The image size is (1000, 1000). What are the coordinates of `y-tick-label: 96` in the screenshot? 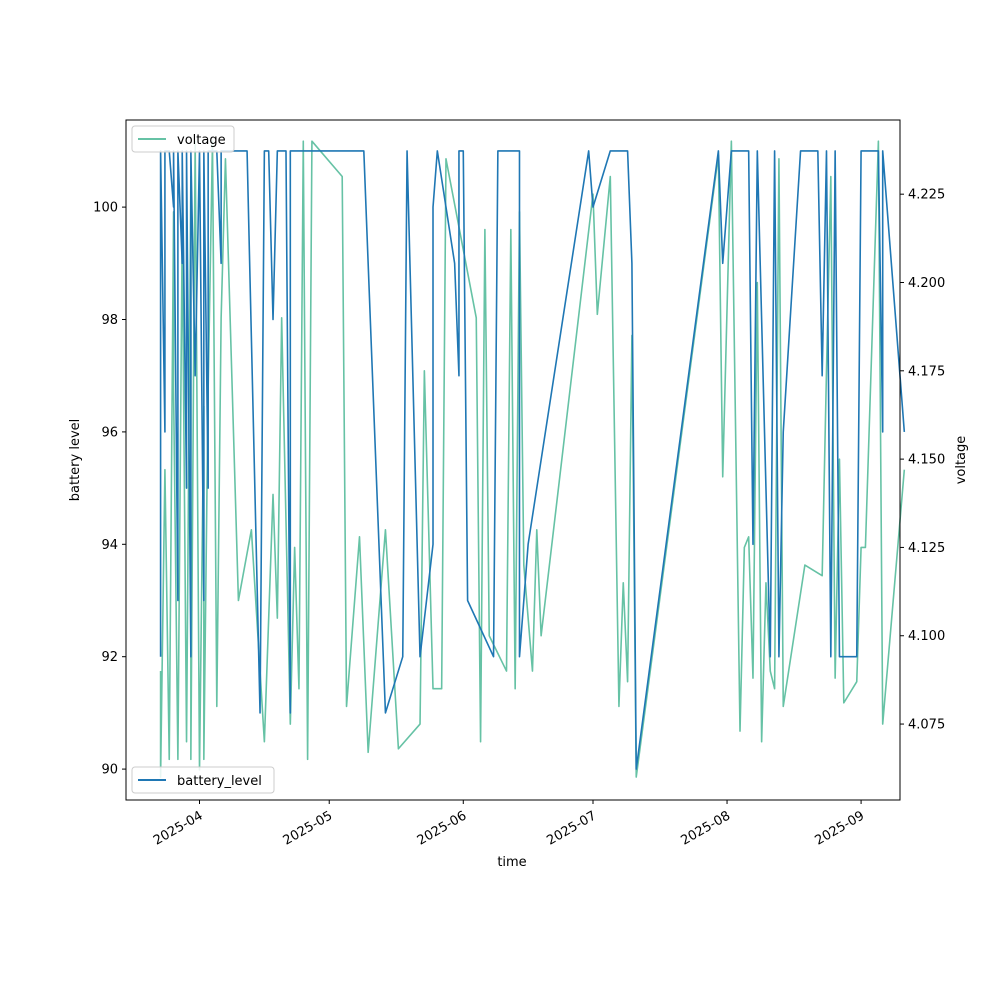 It's located at (109, 432).